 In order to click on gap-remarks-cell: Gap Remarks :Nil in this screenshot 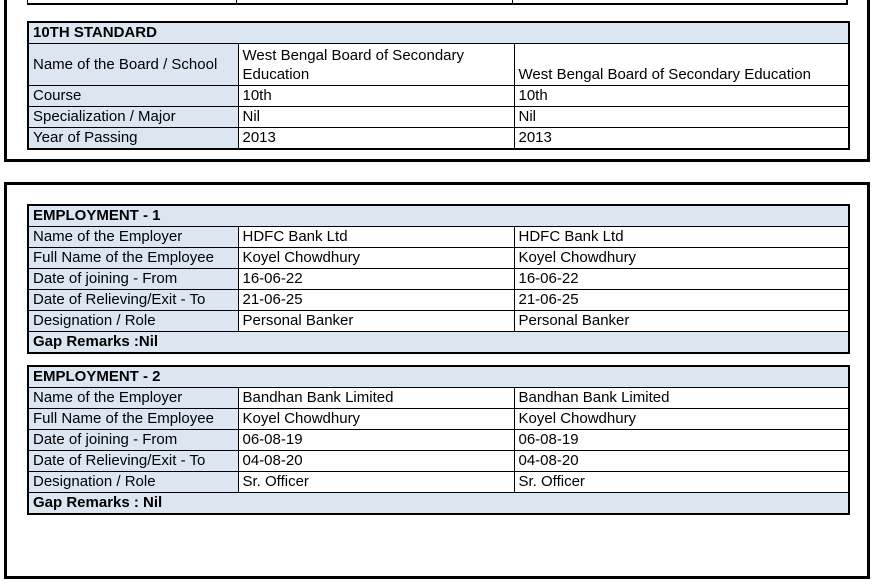, I will do `click(438, 342)`.